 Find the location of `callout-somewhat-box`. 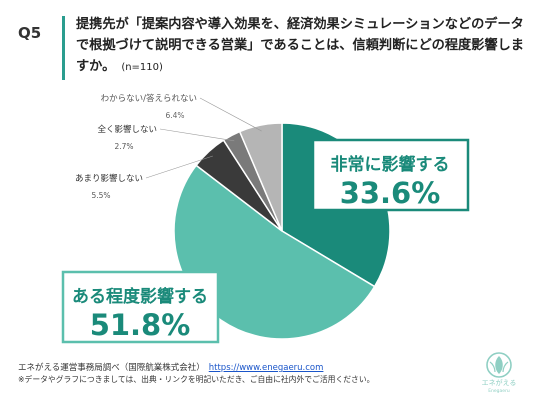

callout-somewhat-box is located at coordinates (140, 307).